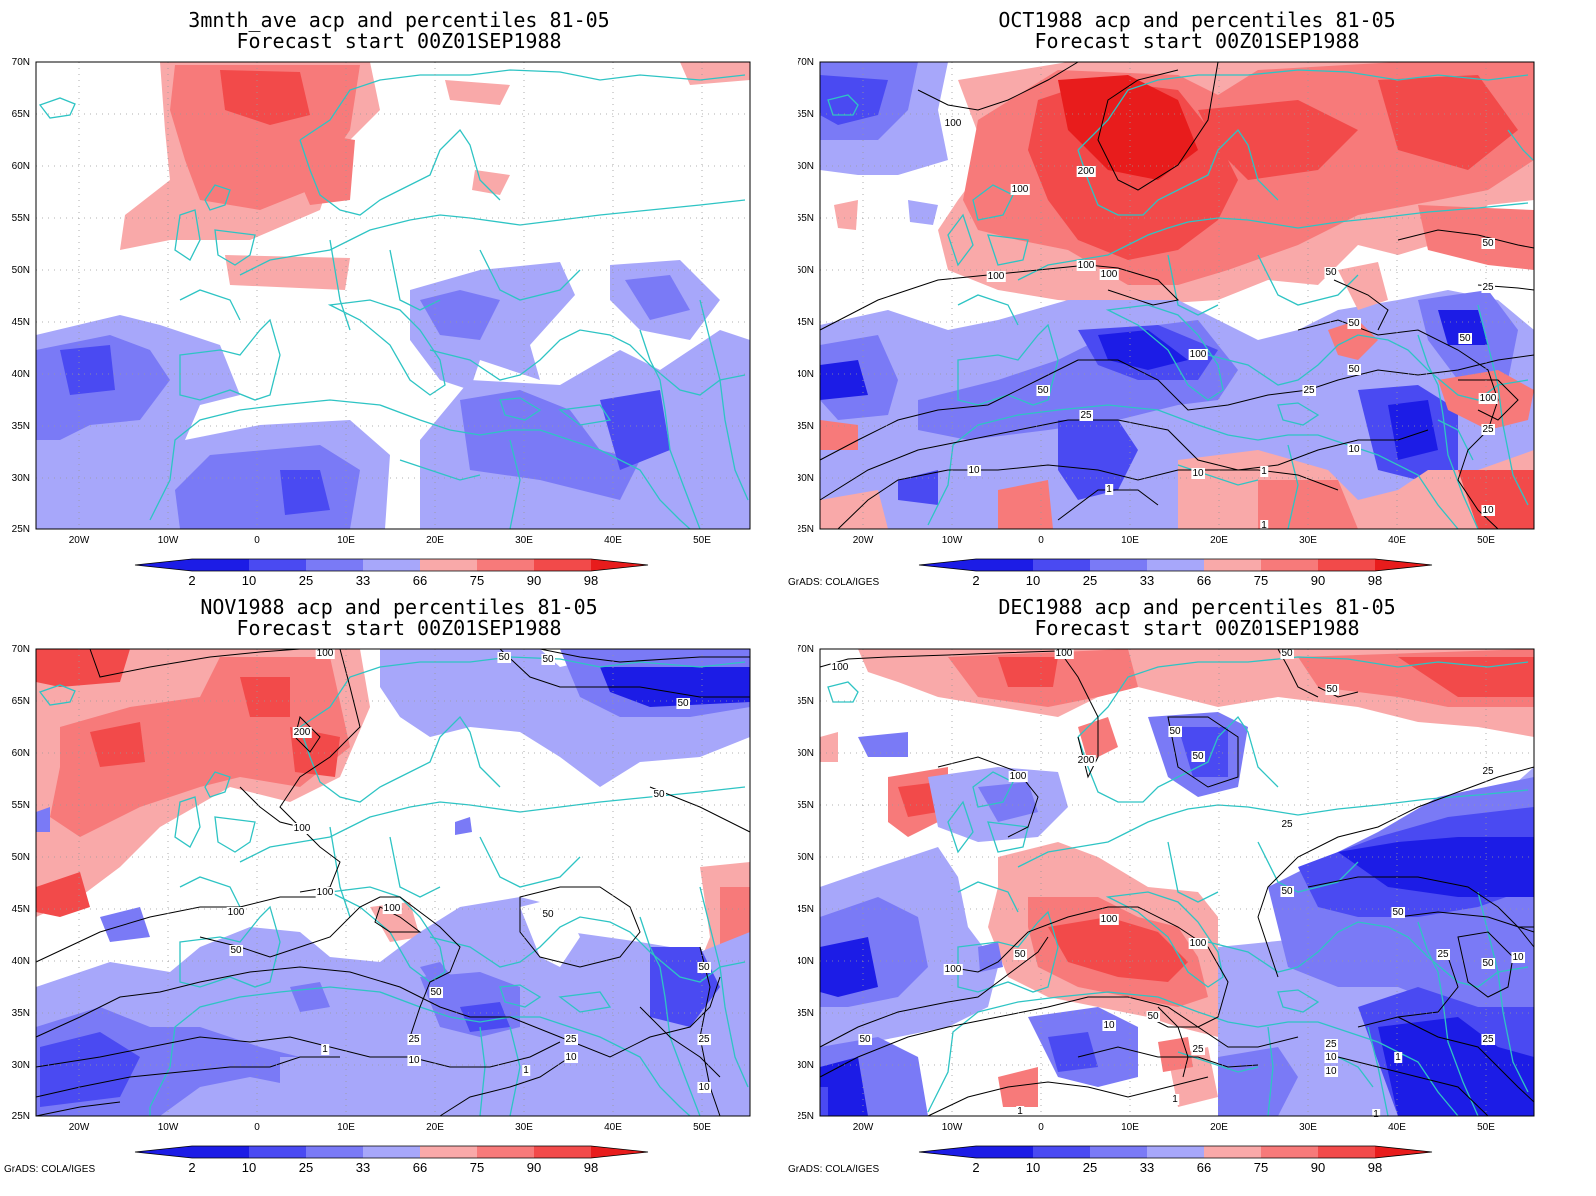 Image resolution: width=1596 pixels, height=1196 pixels. I want to click on panel-title: DEC1988 acp and percentiles 81-05, so click(1197, 607).